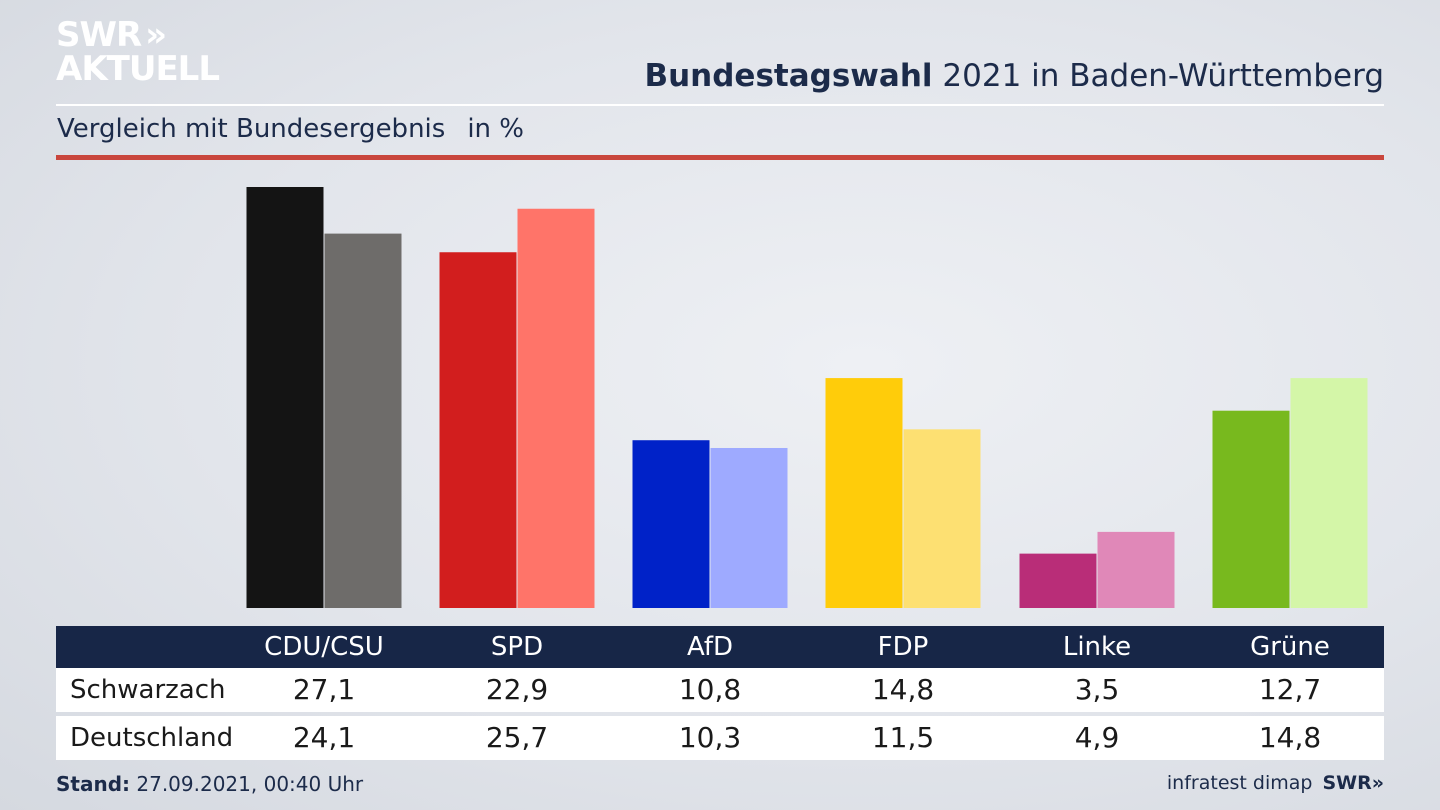 The image size is (1440, 810). Describe the element at coordinates (1329, 493) in the screenshot. I see `bar-grüne-deutschland` at that location.